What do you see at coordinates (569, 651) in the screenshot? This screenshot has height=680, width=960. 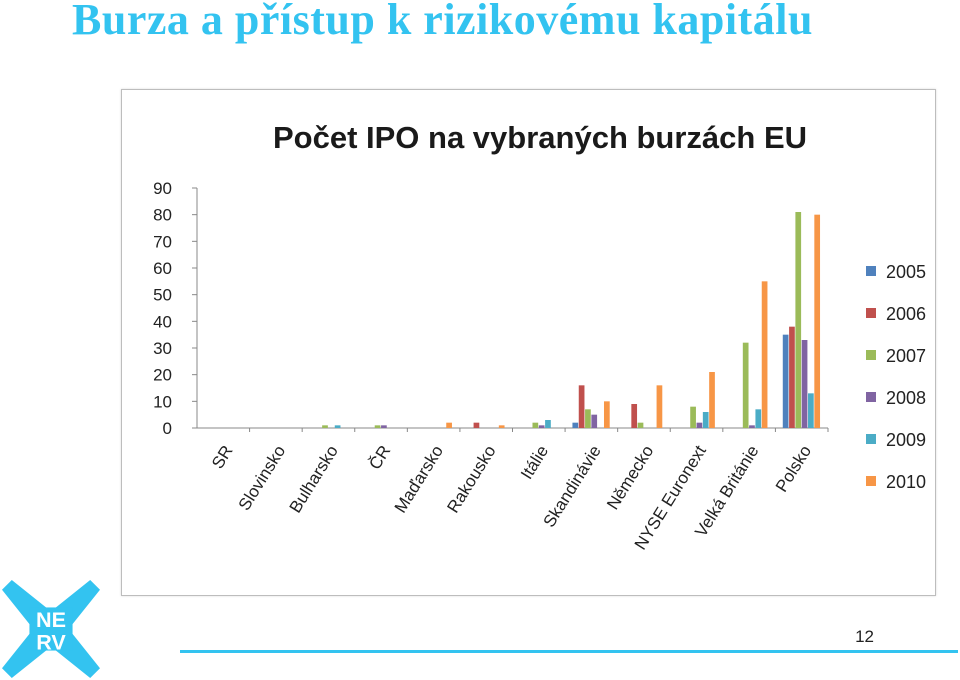 I see `footer-line` at bounding box center [569, 651].